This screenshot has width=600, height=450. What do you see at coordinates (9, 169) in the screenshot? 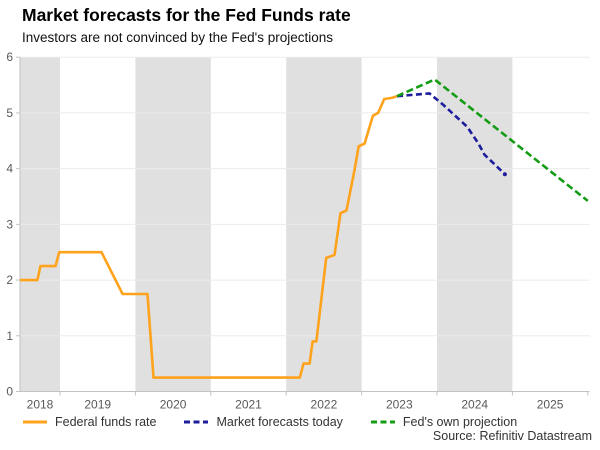
I see `y-tick-label: 4` at bounding box center [9, 169].